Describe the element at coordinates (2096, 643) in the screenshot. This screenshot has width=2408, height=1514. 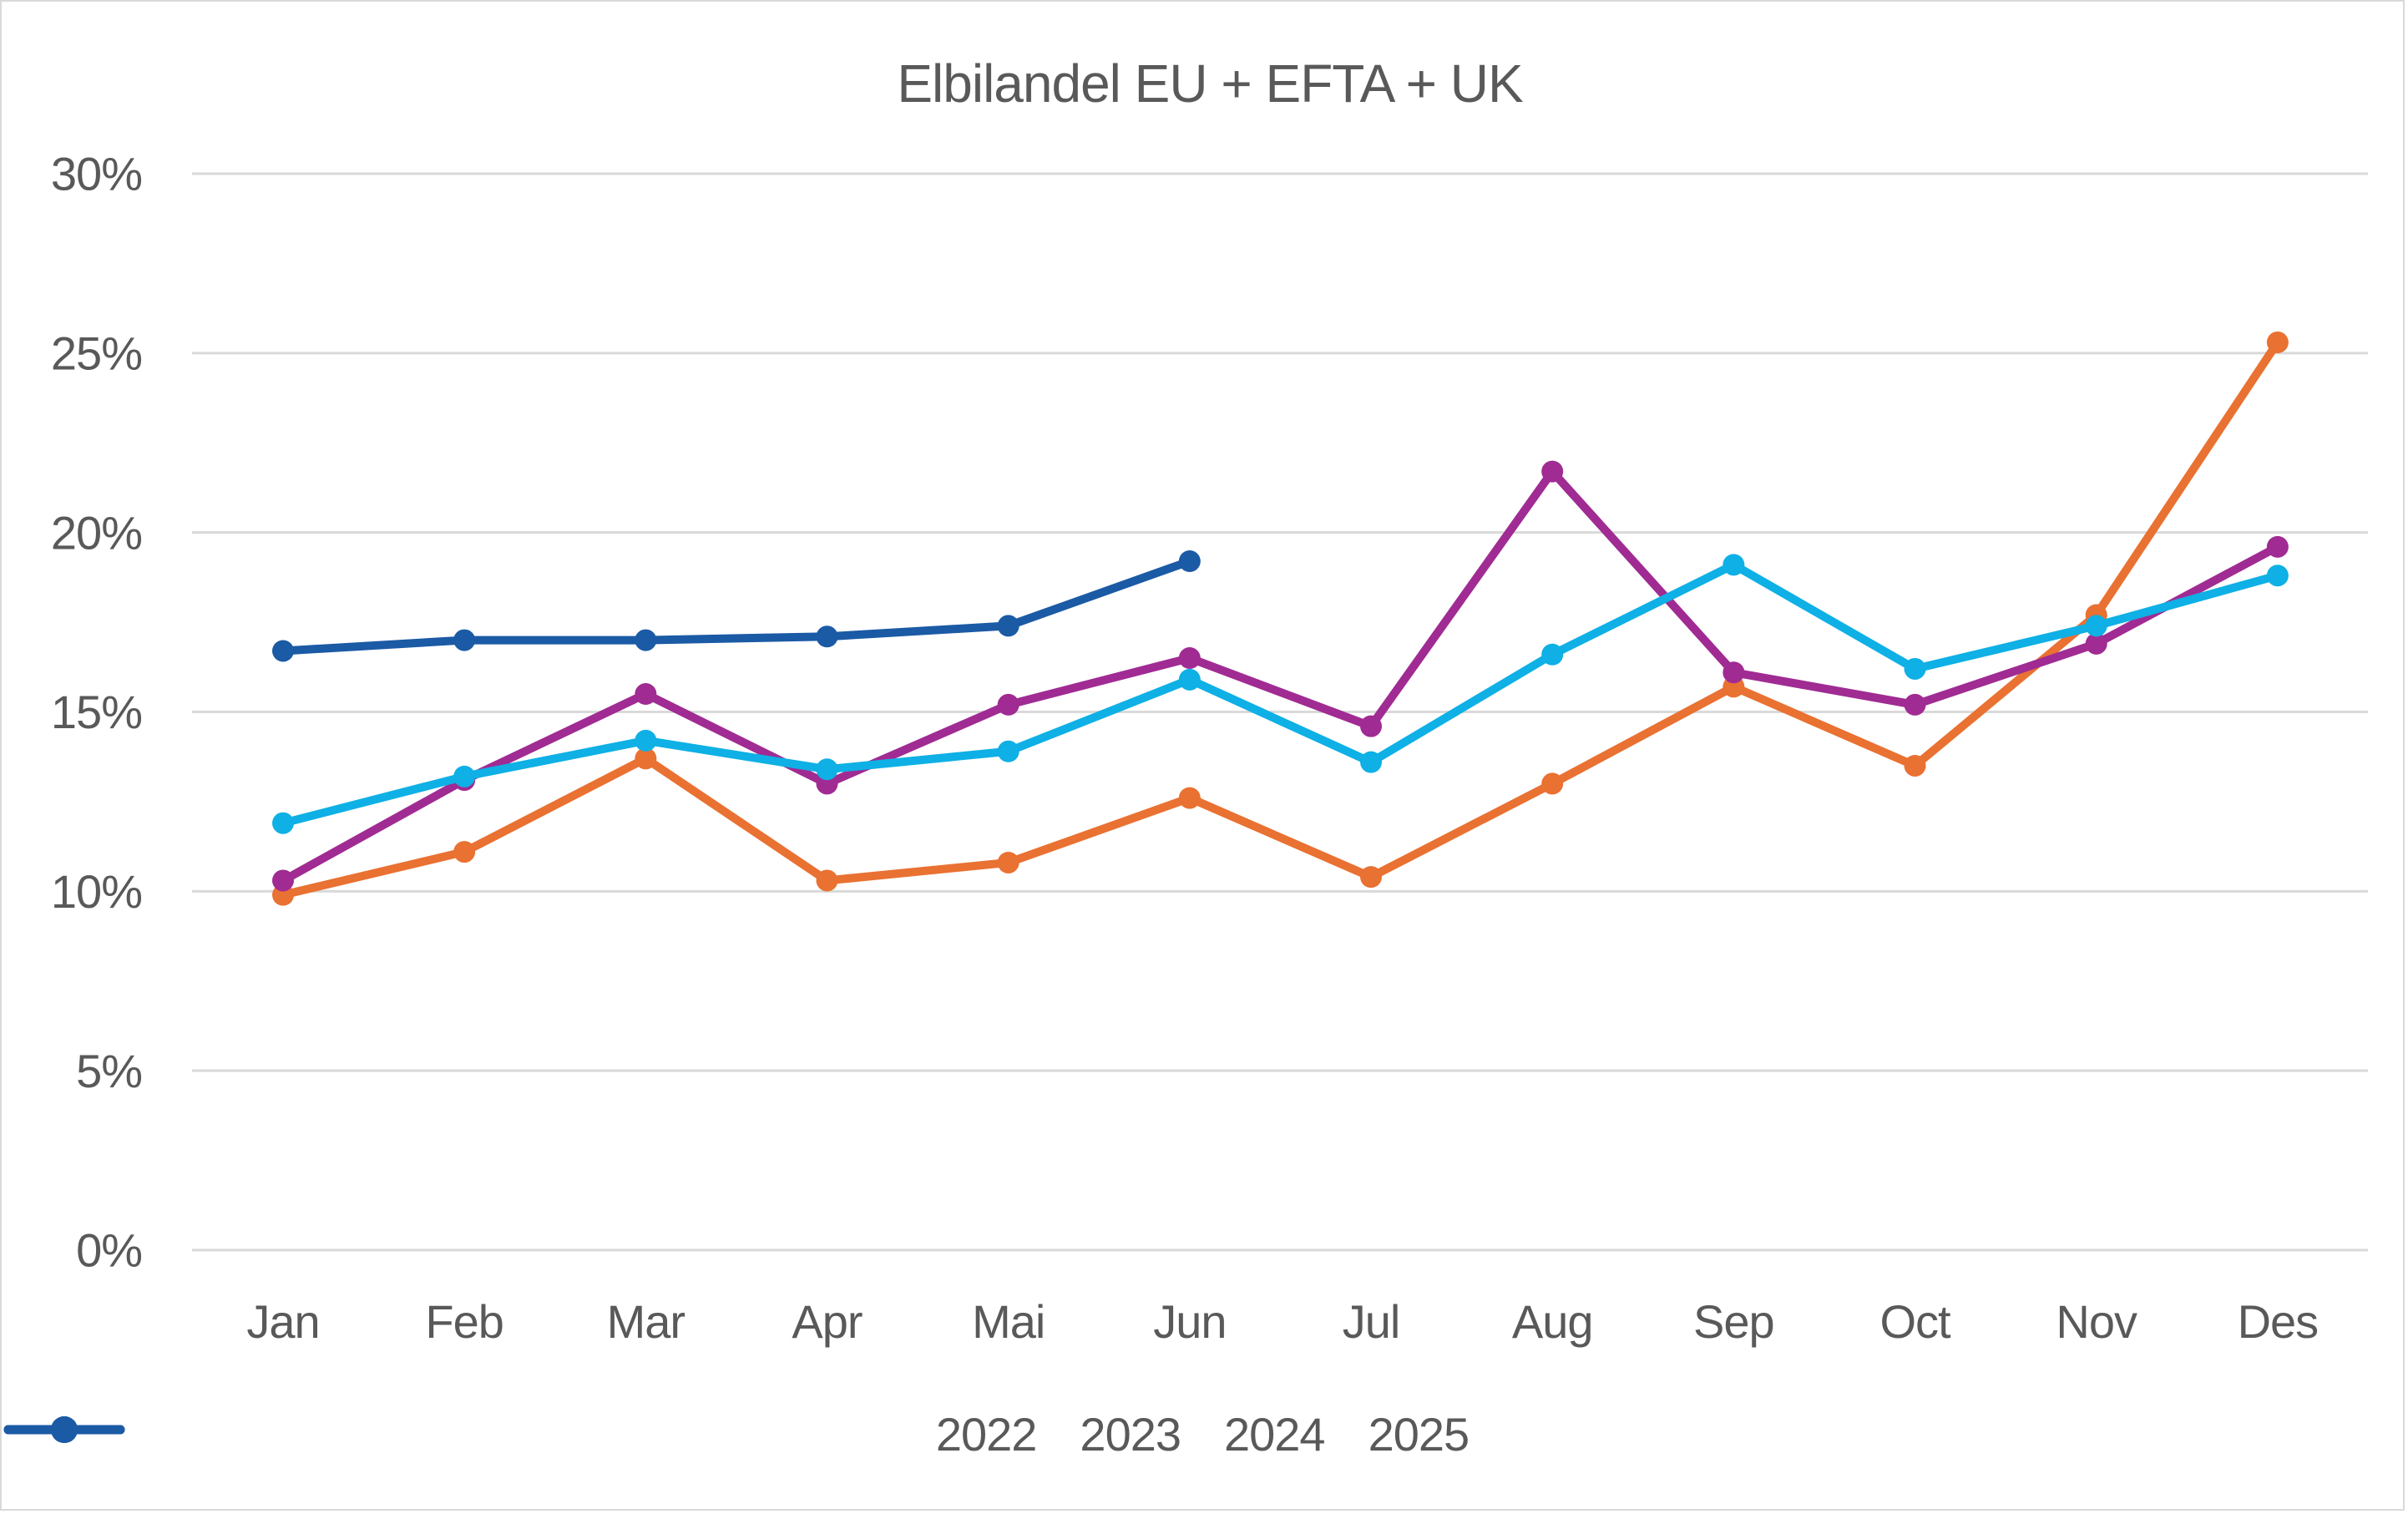
I see `data-point-2023-Nov` at that location.